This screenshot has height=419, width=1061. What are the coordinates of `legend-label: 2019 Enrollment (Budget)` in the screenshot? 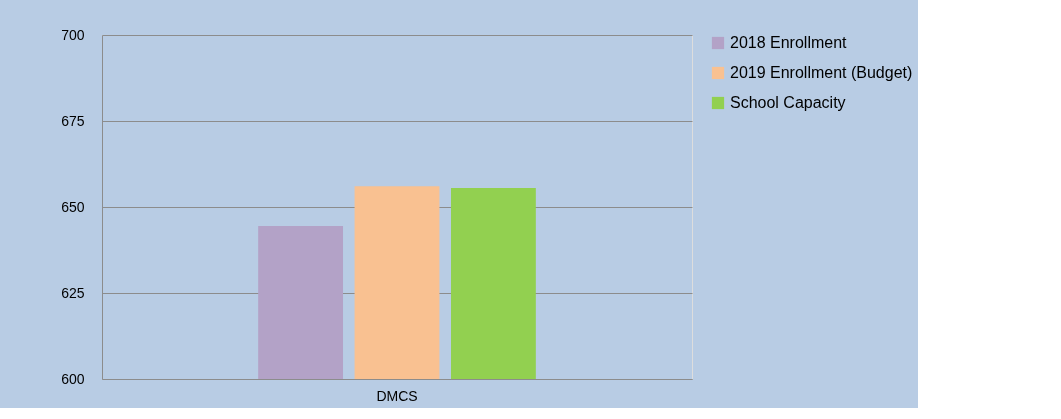 It's located at (821, 72).